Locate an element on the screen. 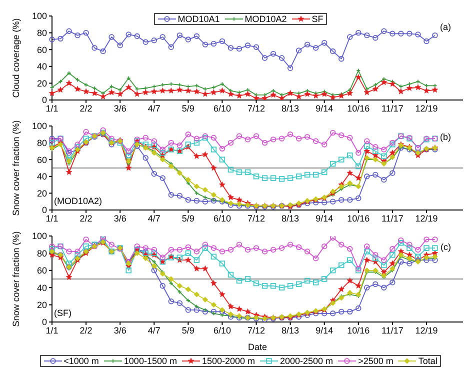 The width and height of the screenshot is (473, 372). legend-label: 1000-1500 m is located at coordinates (150, 361).